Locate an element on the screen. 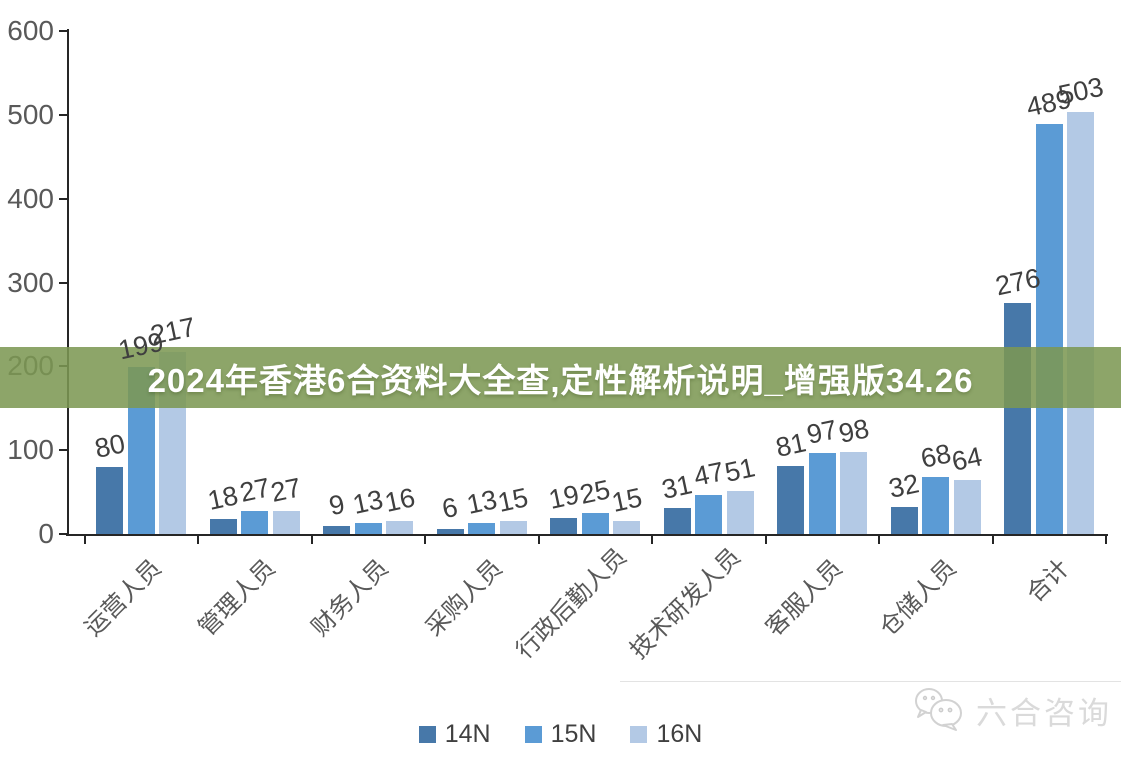 The height and width of the screenshot is (757, 1121). value-label: 19 is located at coordinates (563, 497).